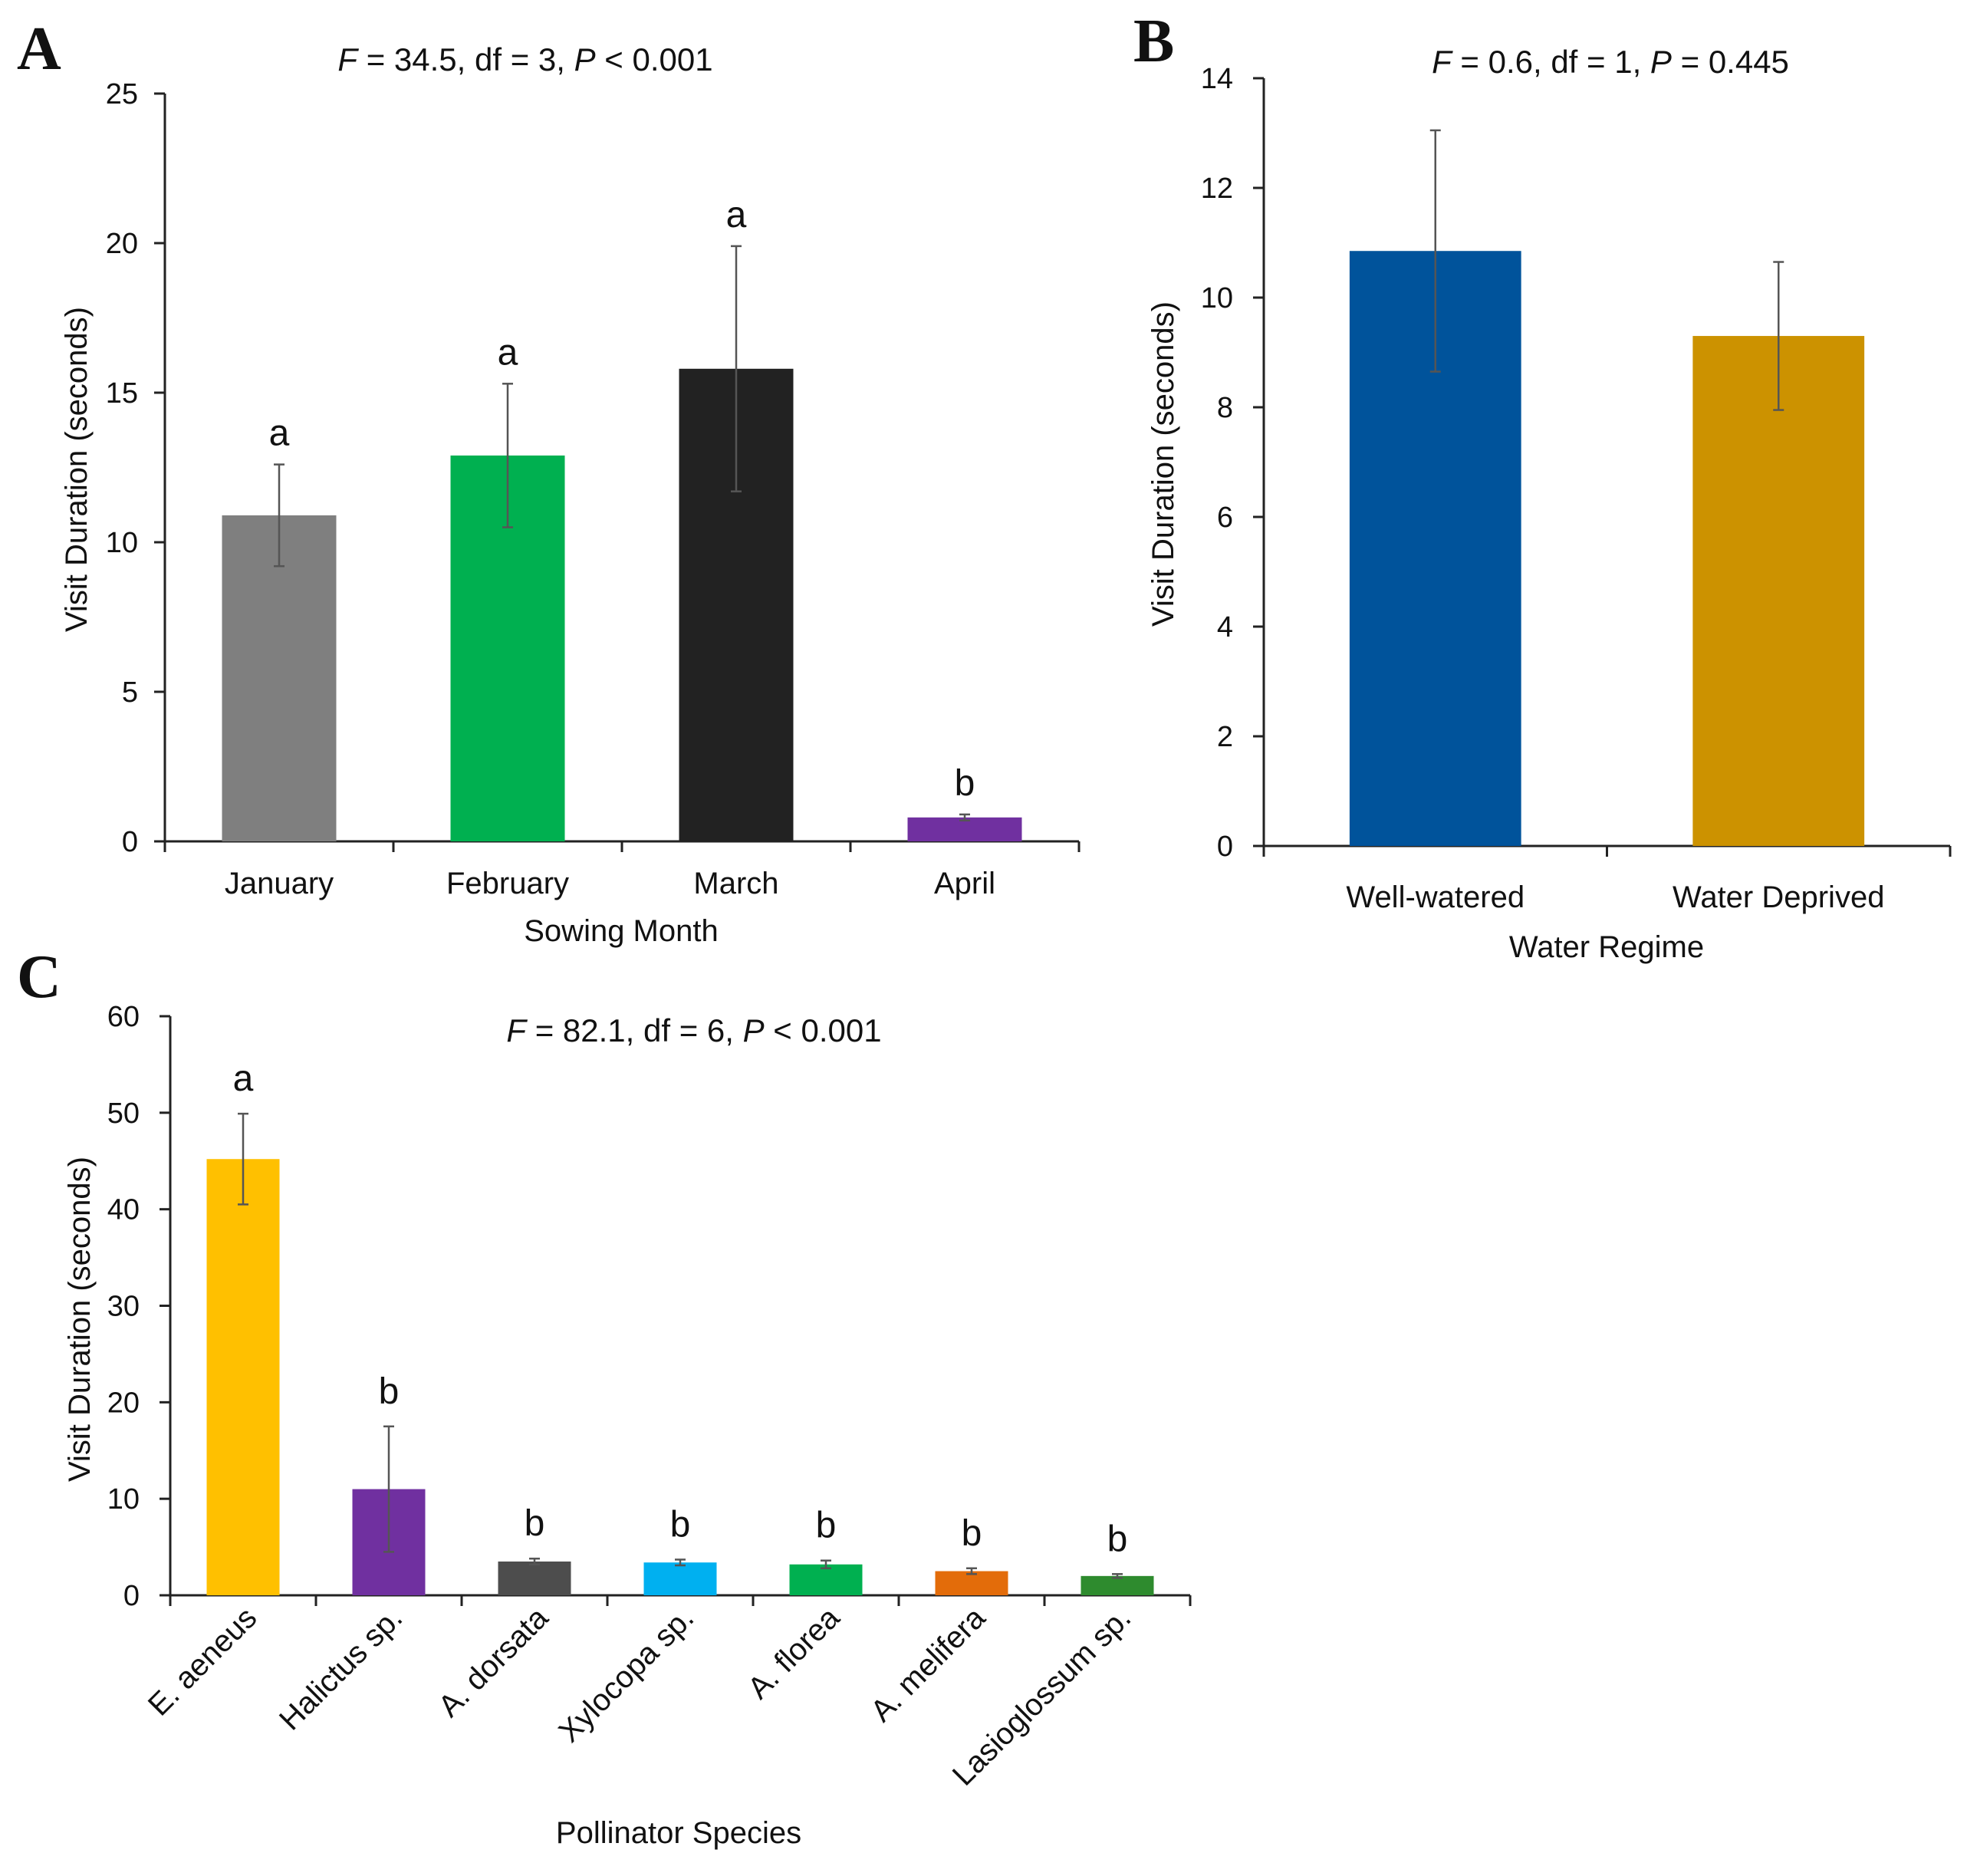 Image resolution: width=1967 pixels, height=1876 pixels. Describe the element at coordinates (124, 1307) in the screenshot. I see `y-tick-label: 30` at that location.